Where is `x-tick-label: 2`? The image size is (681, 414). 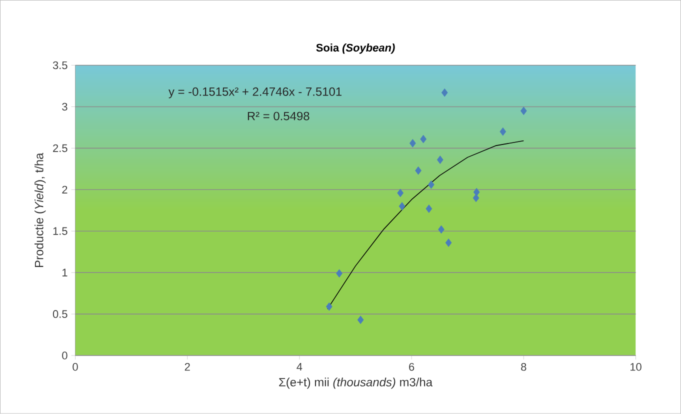 x-tick-label: 2 is located at coordinates (187, 367).